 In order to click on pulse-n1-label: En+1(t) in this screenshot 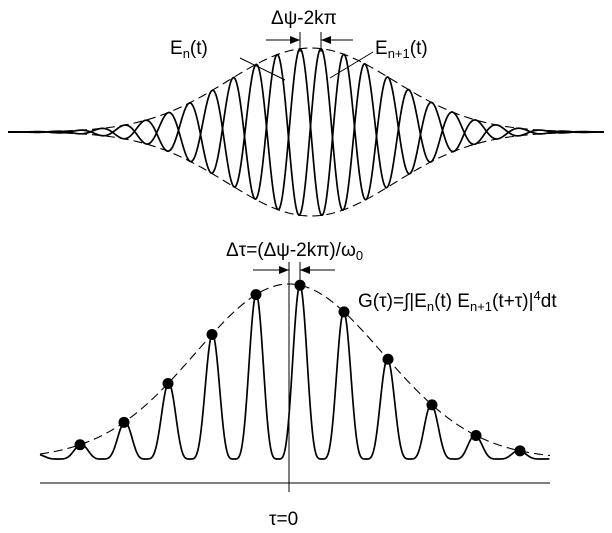, I will do `click(401, 49)`.